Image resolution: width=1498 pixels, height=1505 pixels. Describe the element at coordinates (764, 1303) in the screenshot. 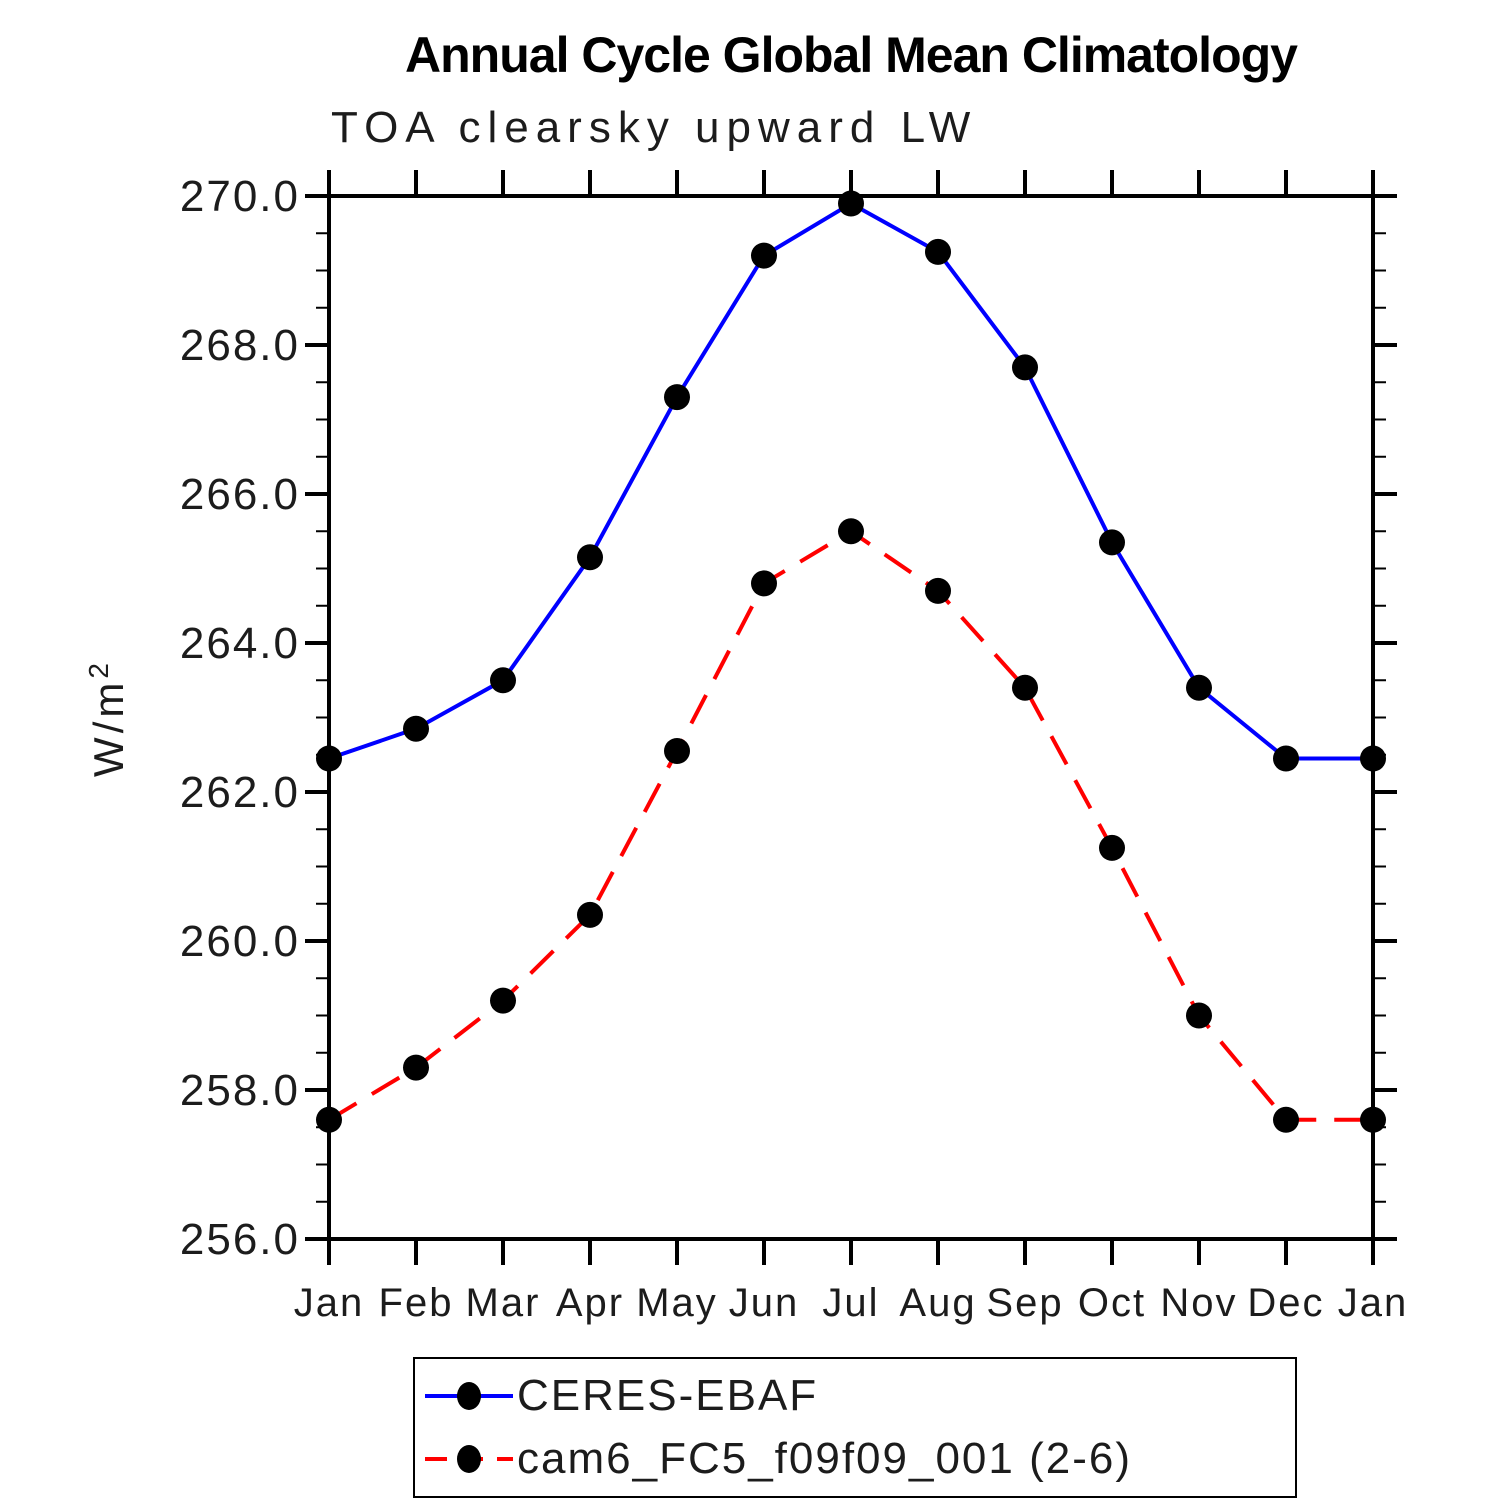

I see `x-tick-label: Jun` at that location.